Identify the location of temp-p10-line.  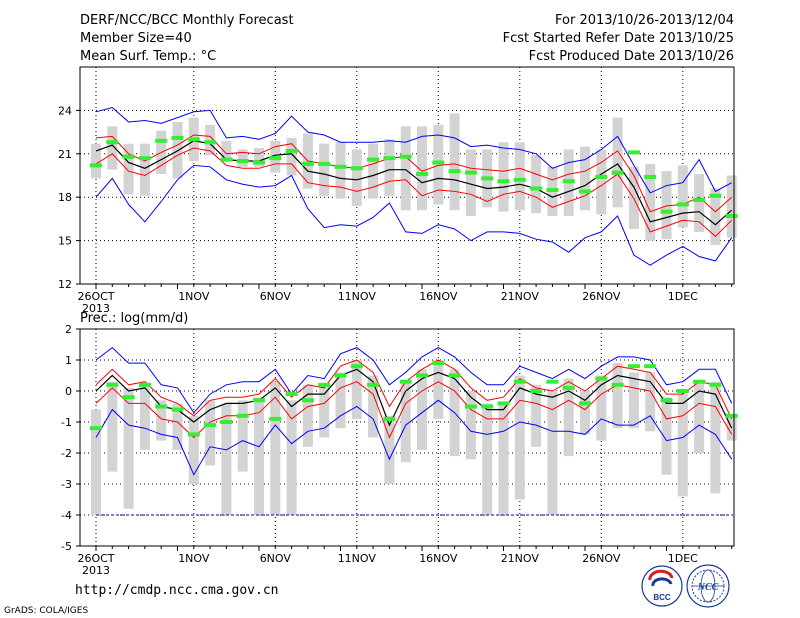
(414, 192).